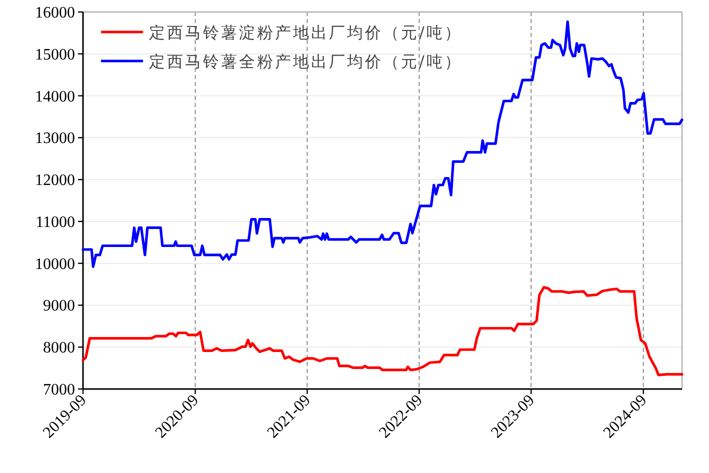 Image resolution: width=709 pixels, height=473 pixels. What do you see at coordinates (305, 61) in the screenshot?
I see `legend-label: 定西马铃薯全粉产地出厂均价（元/吨）` at bounding box center [305, 61].